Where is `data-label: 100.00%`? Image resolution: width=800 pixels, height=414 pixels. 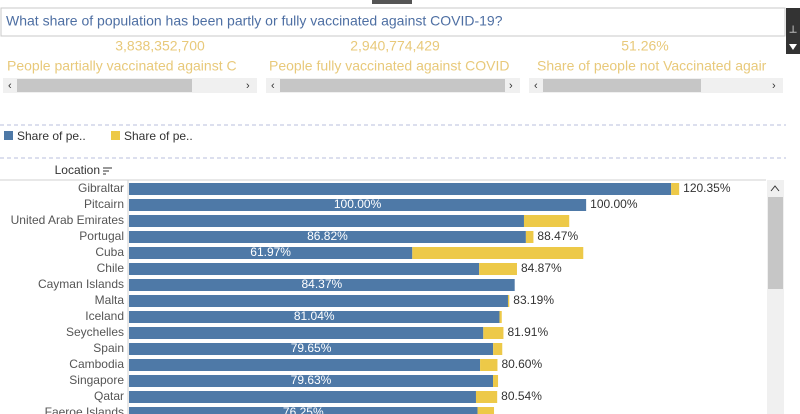
data-label: 100.00% is located at coordinates (358, 204).